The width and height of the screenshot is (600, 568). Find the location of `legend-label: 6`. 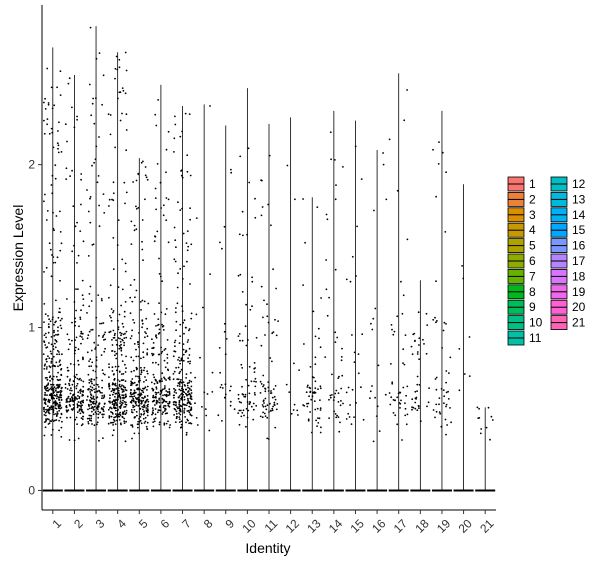

legend-label: 6 is located at coordinates (532, 261).